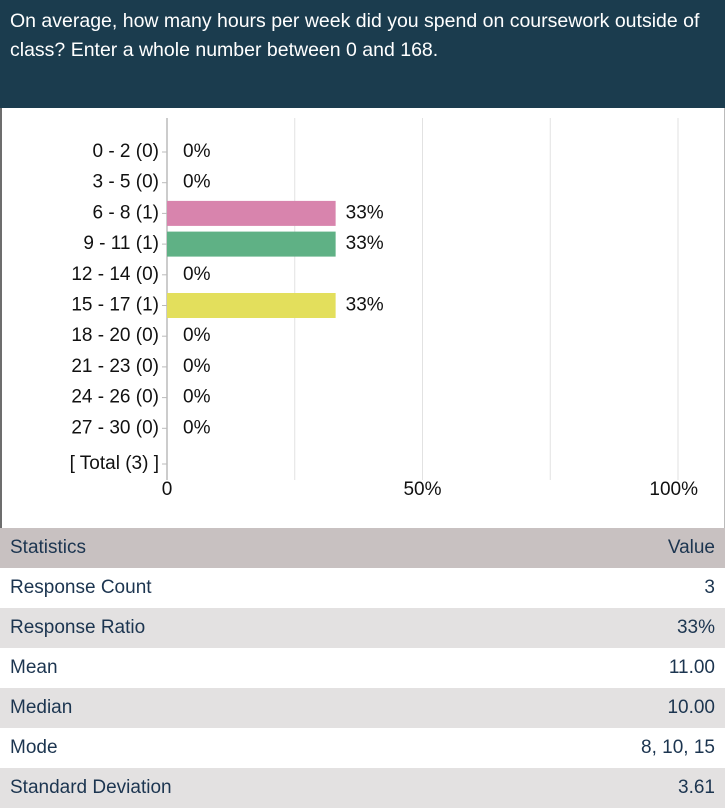 Image resolution: width=725 pixels, height=808 pixels. What do you see at coordinates (601, 788) in the screenshot?
I see `value-cell: 3.61` at bounding box center [601, 788].